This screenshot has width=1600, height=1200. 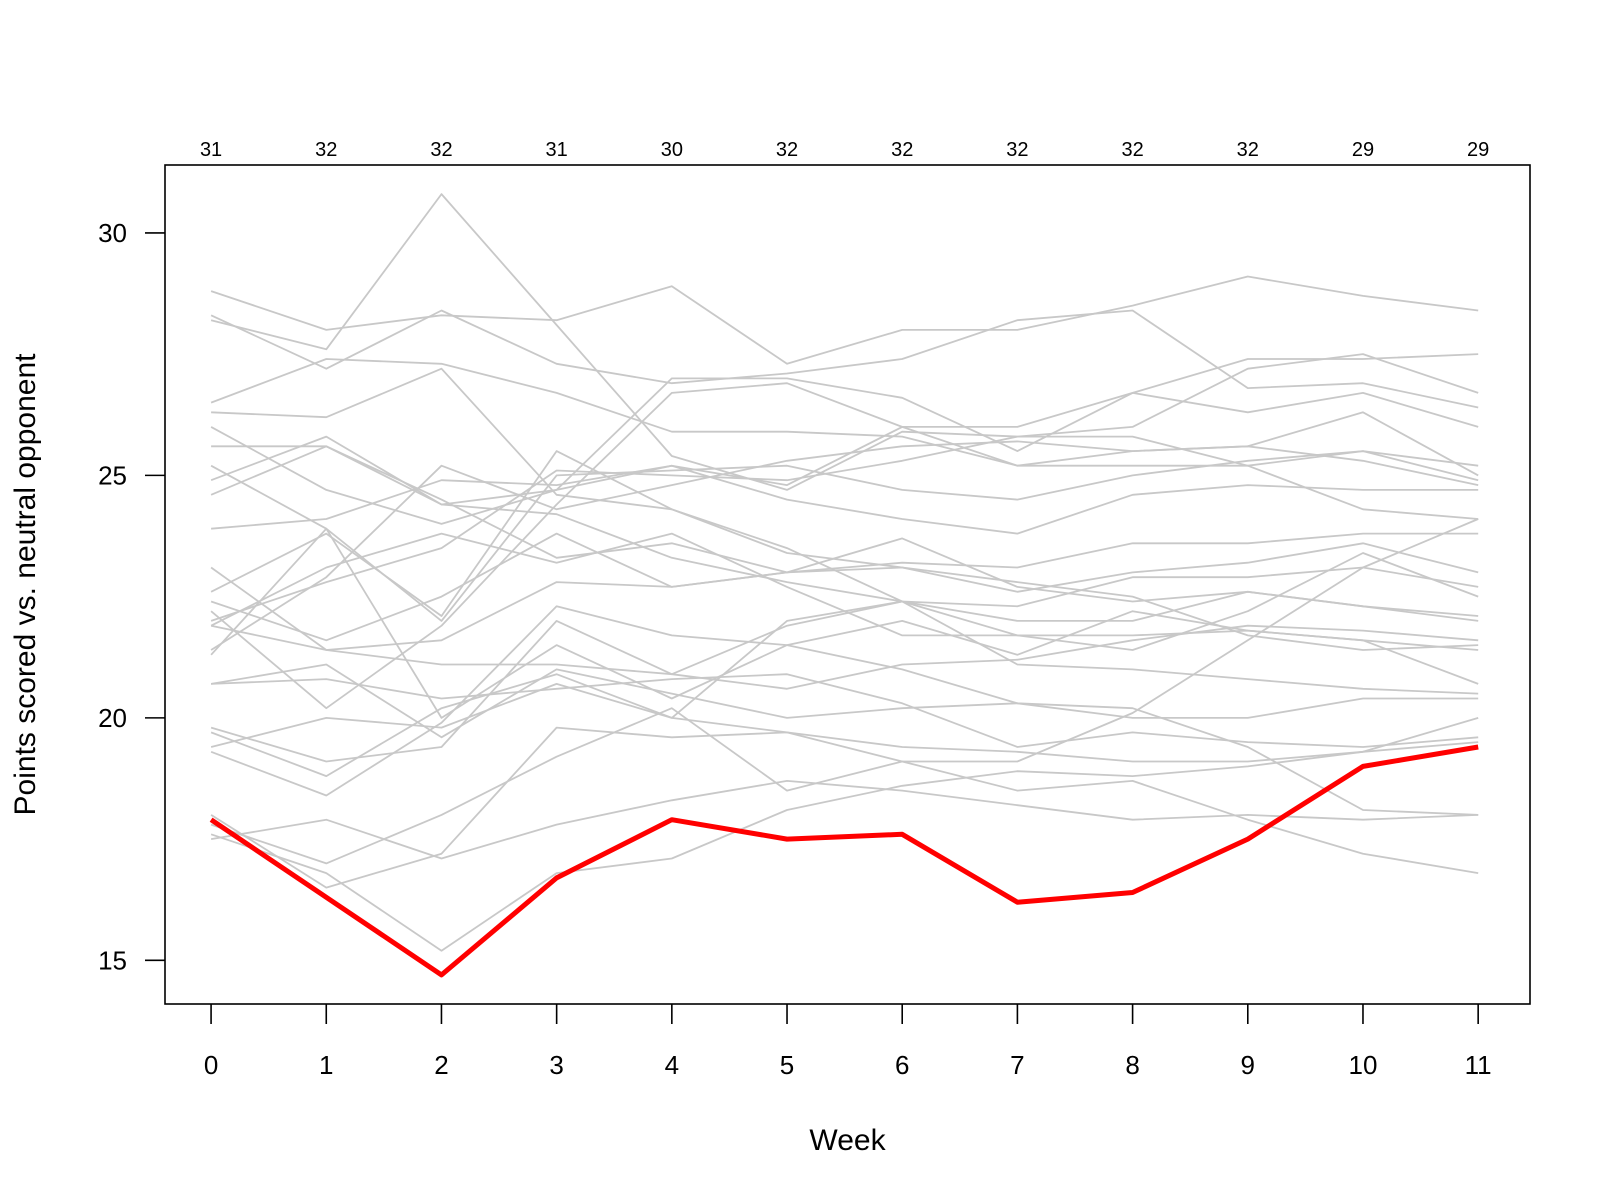 What do you see at coordinates (1478, 1065) in the screenshot?
I see `x-tick-label: 11` at bounding box center [1478, 1065].